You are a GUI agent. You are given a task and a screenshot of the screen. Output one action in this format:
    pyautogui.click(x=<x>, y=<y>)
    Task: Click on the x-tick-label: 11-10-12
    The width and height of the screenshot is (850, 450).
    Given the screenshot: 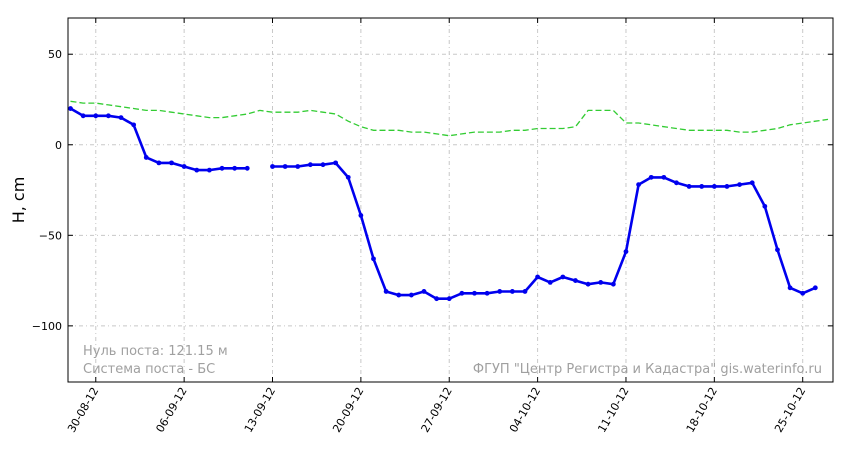 What is the action you would take?
    pyautogui.click(x=613, y=410)
    